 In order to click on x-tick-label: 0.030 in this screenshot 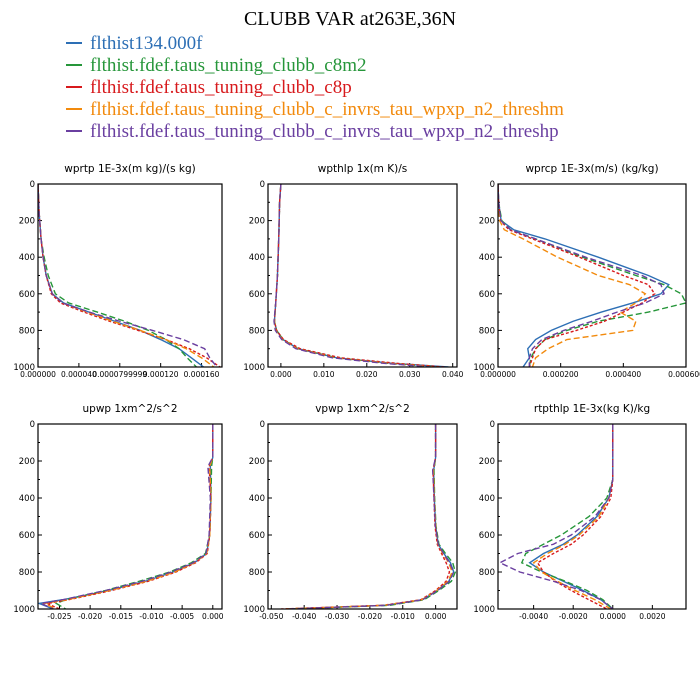, I will do `click(410, 374)`.